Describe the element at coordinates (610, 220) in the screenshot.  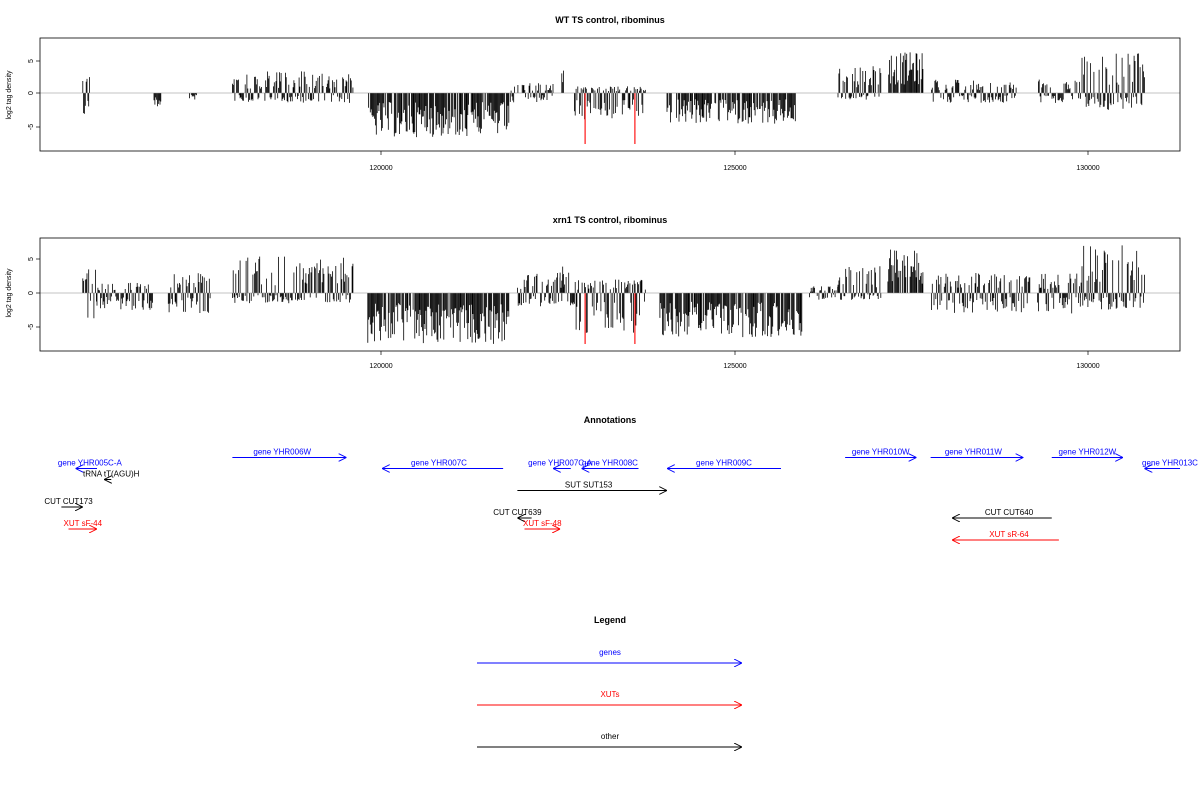
I see `chart-title: xrn1 TS control, ribominus` at that location.